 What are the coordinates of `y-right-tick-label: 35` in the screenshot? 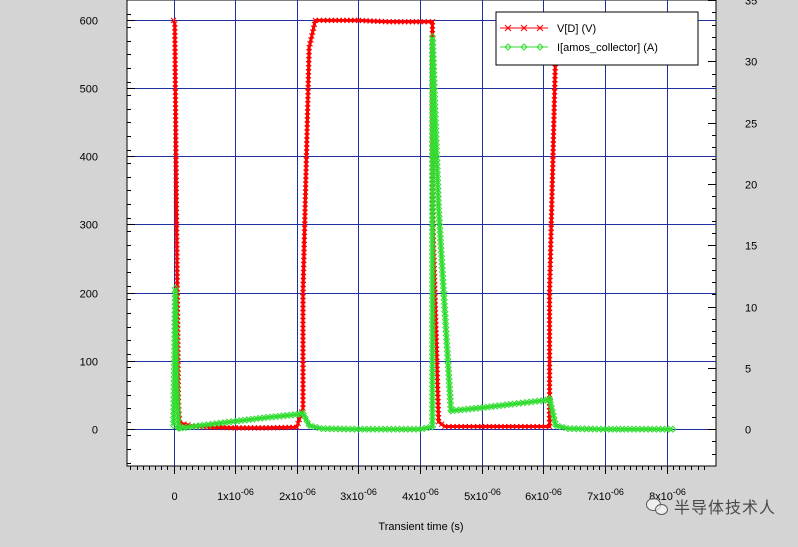 It's located at (751, 4).